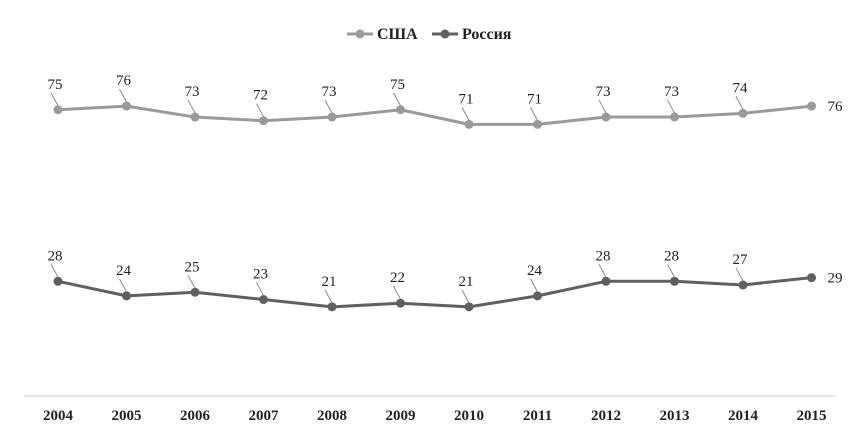 The image size is (855, 429). I want to click on data-label: 25, so click(192, 267).